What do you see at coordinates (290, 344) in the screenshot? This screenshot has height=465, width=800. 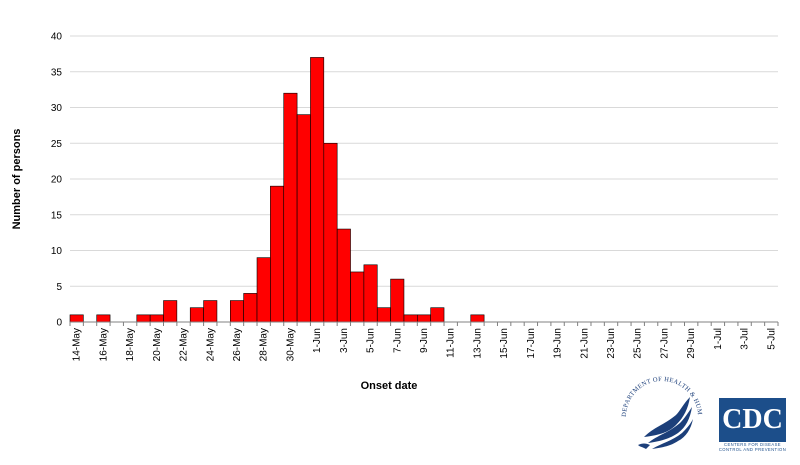 I see `x-tick-label: 30-May` at bounding box center [290, 344].